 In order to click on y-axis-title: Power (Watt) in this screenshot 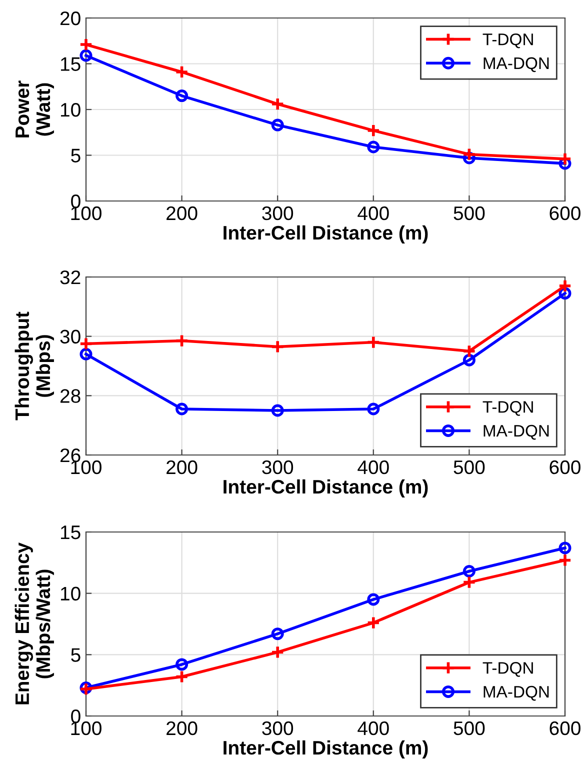, I will do `click(35, 109)`.